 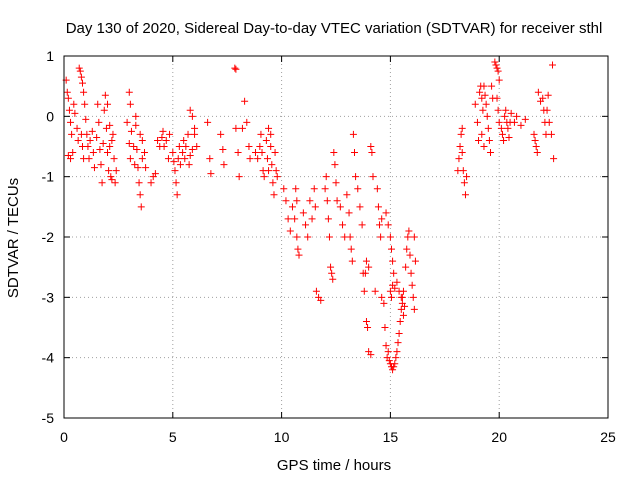 What do you see at coordinates (48, 358) in the screenshot?
I see `y-tick-label: -4` at bounding box center [48, 358].